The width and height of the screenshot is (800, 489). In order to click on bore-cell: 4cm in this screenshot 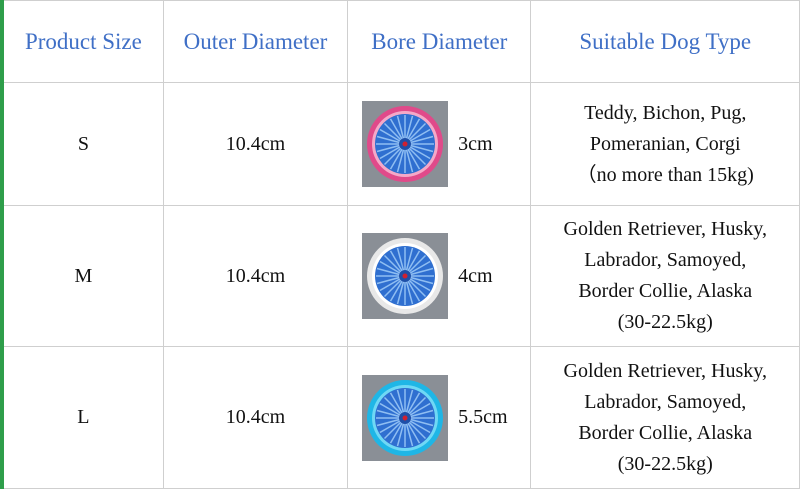, I will do `click(439, 276)`.